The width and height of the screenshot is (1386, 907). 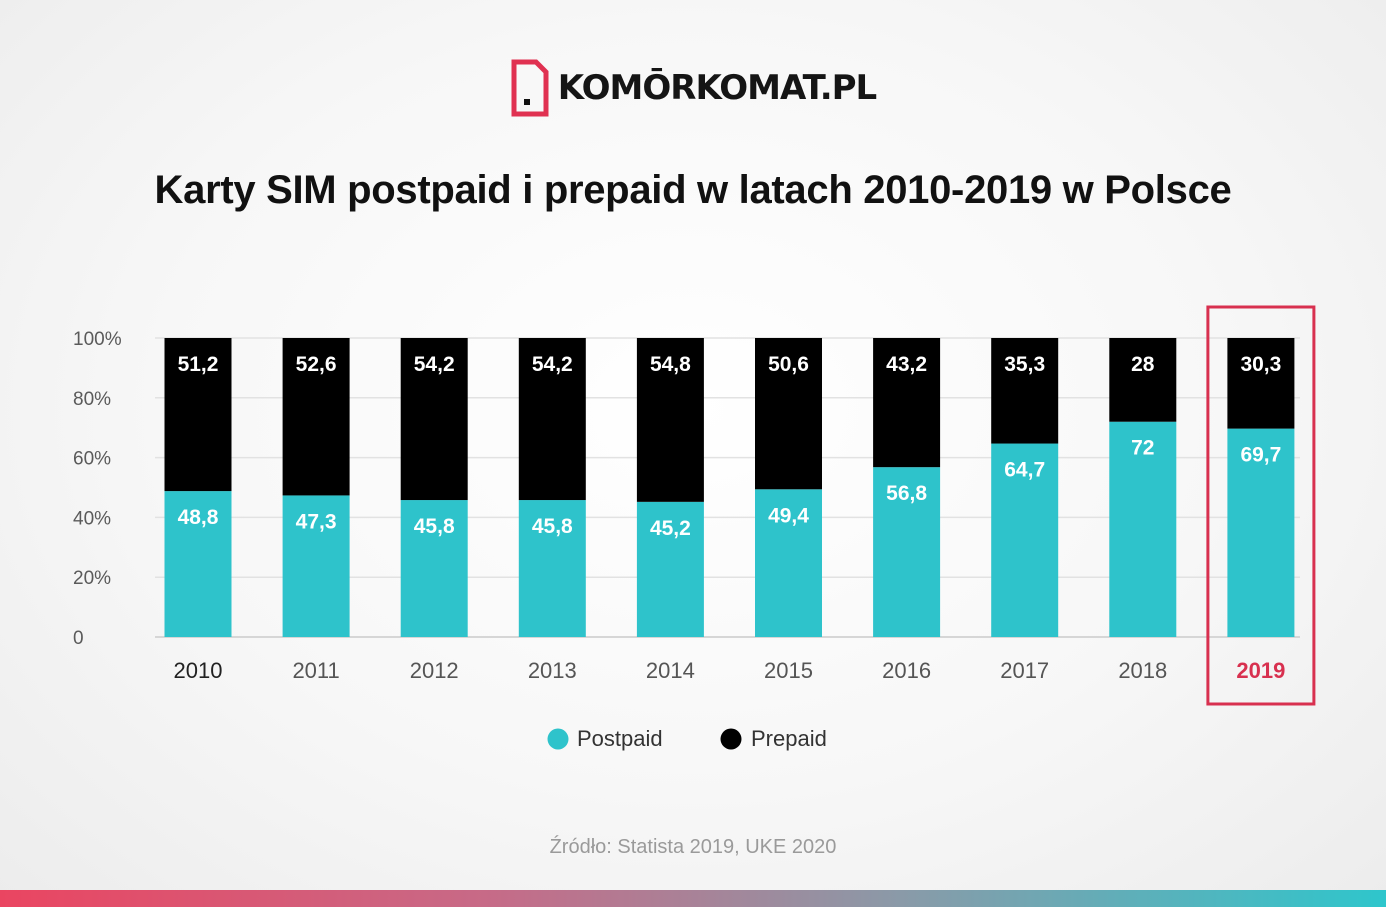 What do you see at coordinates (693, 847) in the screenshot?
I see `source-note: Źródło: Statista 2019, UKE 2020` at bounding box center [693, 847].